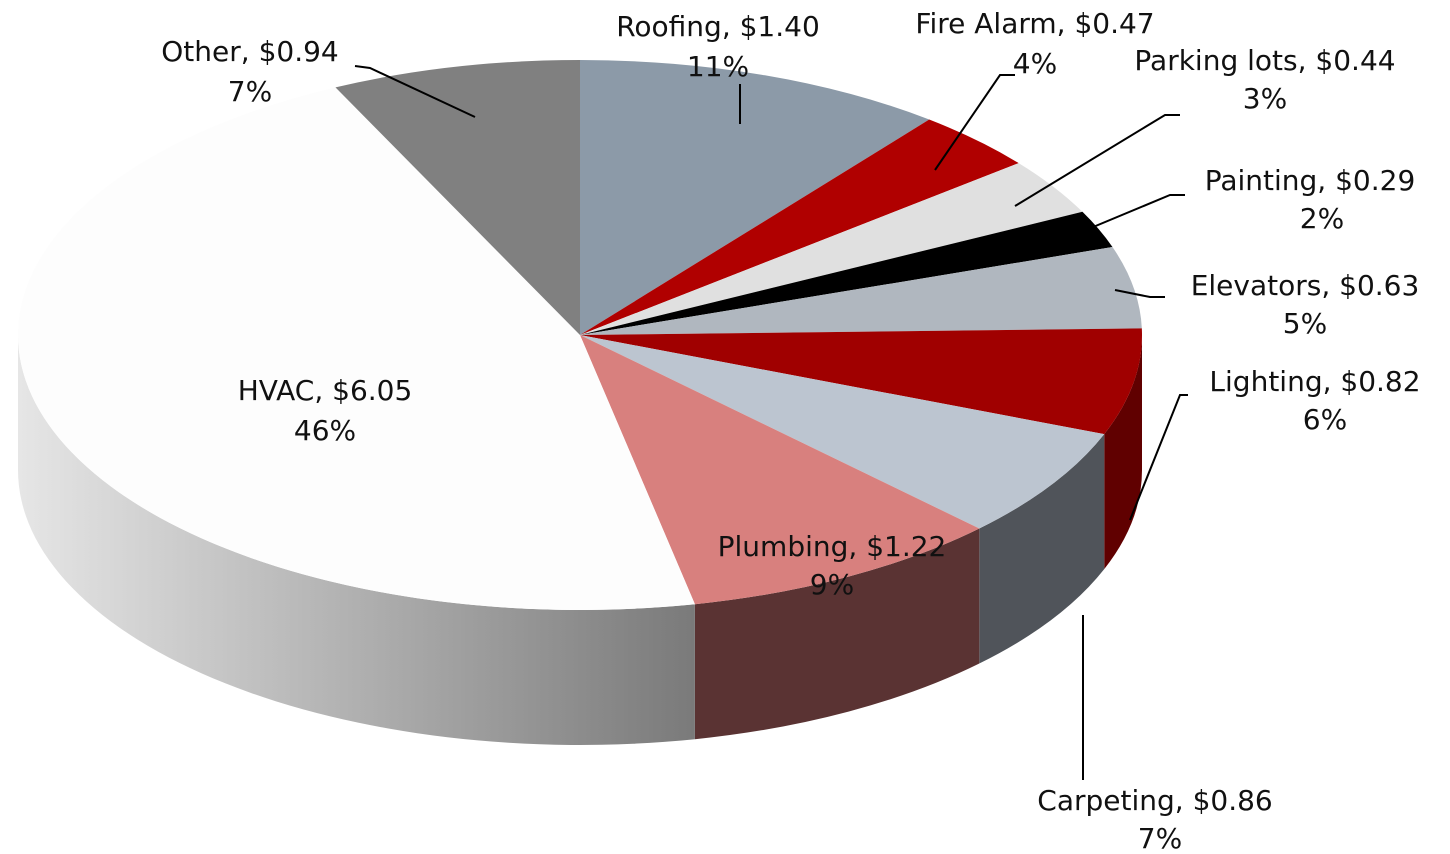 The width and height of the screenshot is (1450, 854). Describe the element at coordinates (325, 430) in the screenshot. I see `percent-label: 46%` at that location.